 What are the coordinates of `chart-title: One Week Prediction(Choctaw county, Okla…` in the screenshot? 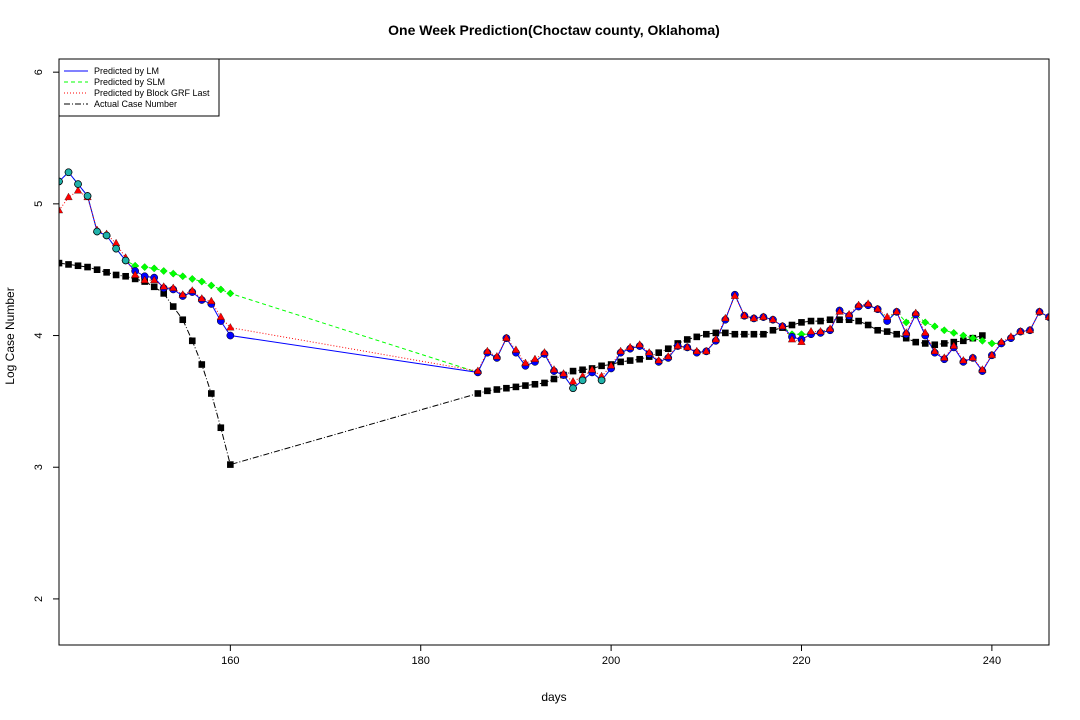 It's located at (554, 30).